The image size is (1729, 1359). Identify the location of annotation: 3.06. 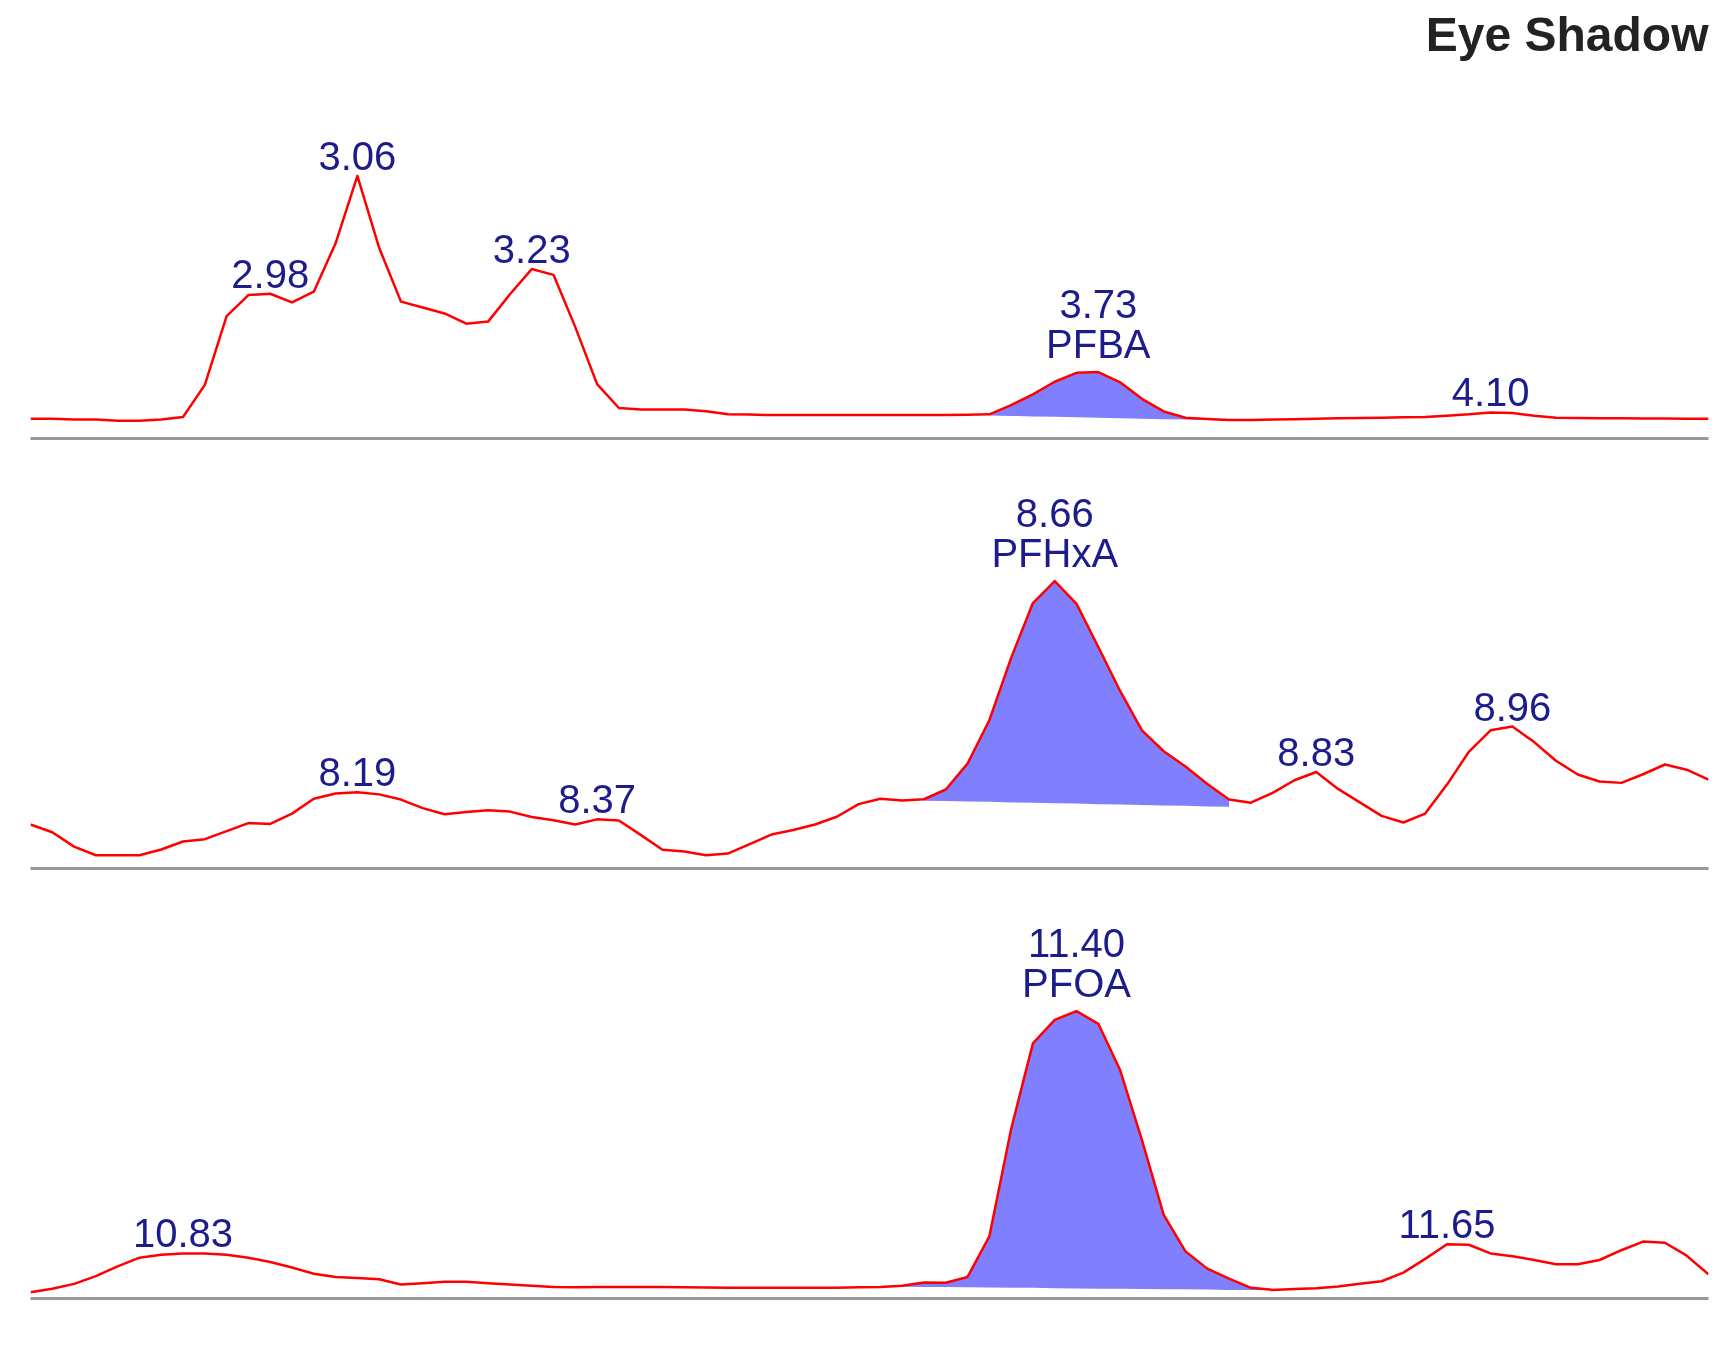
(357, 155).